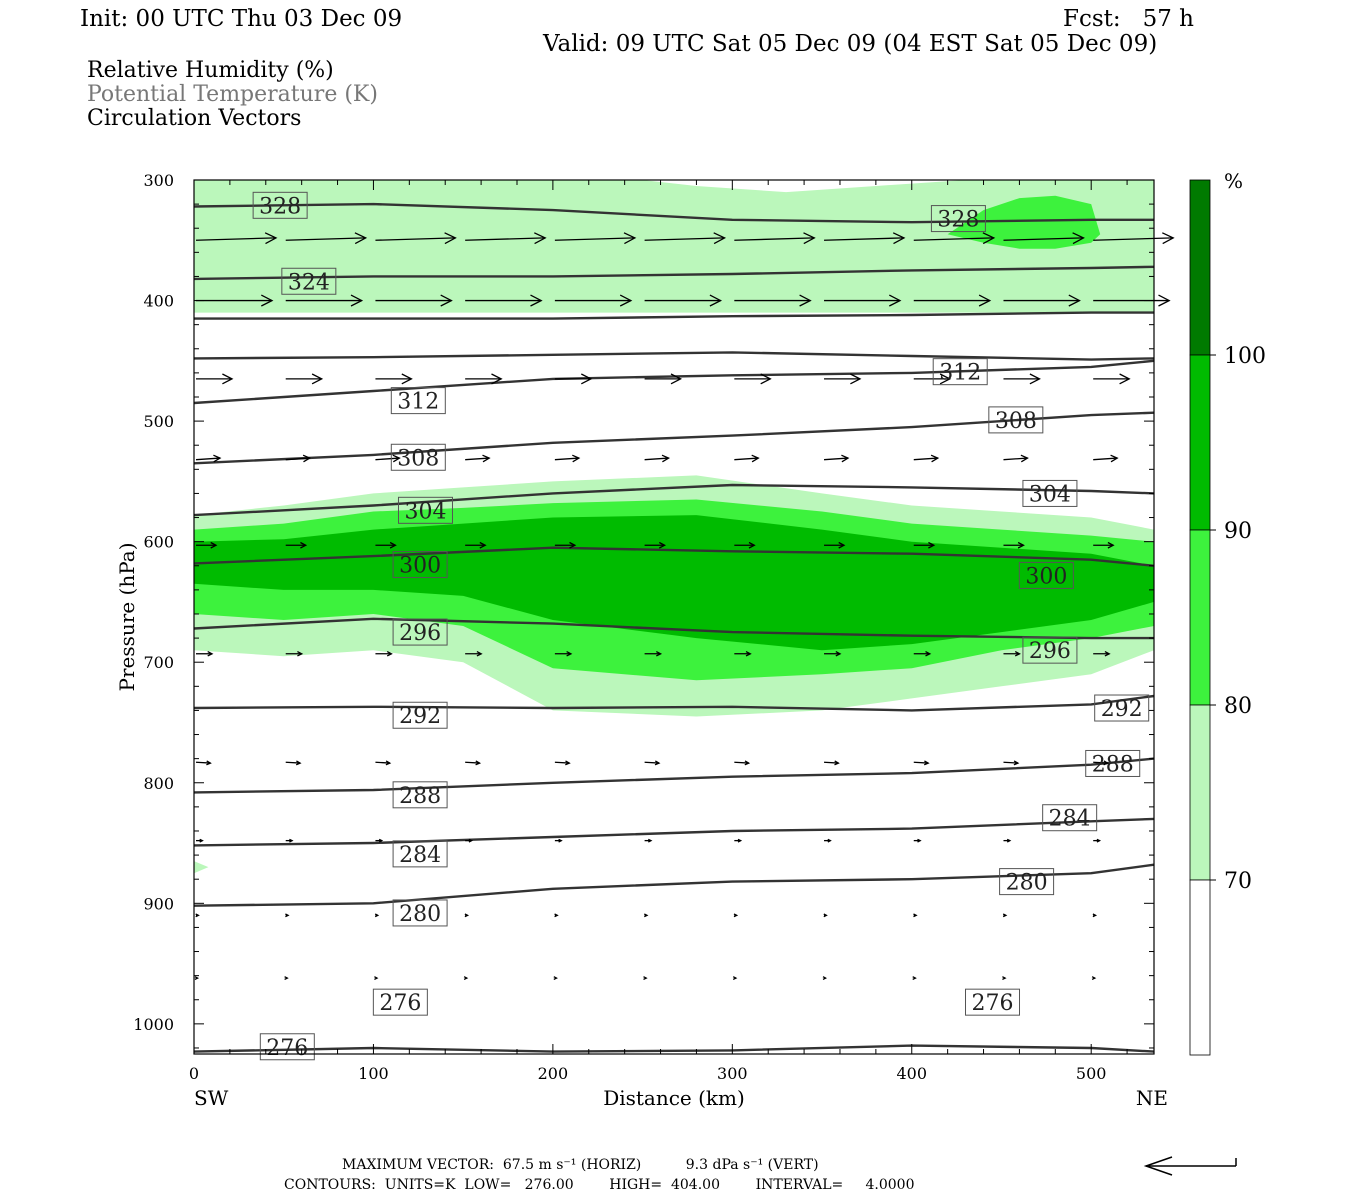  Describe the element at coordinates (373, 1073) in the screenshot. I see `x-tick-label: 100` at that location.